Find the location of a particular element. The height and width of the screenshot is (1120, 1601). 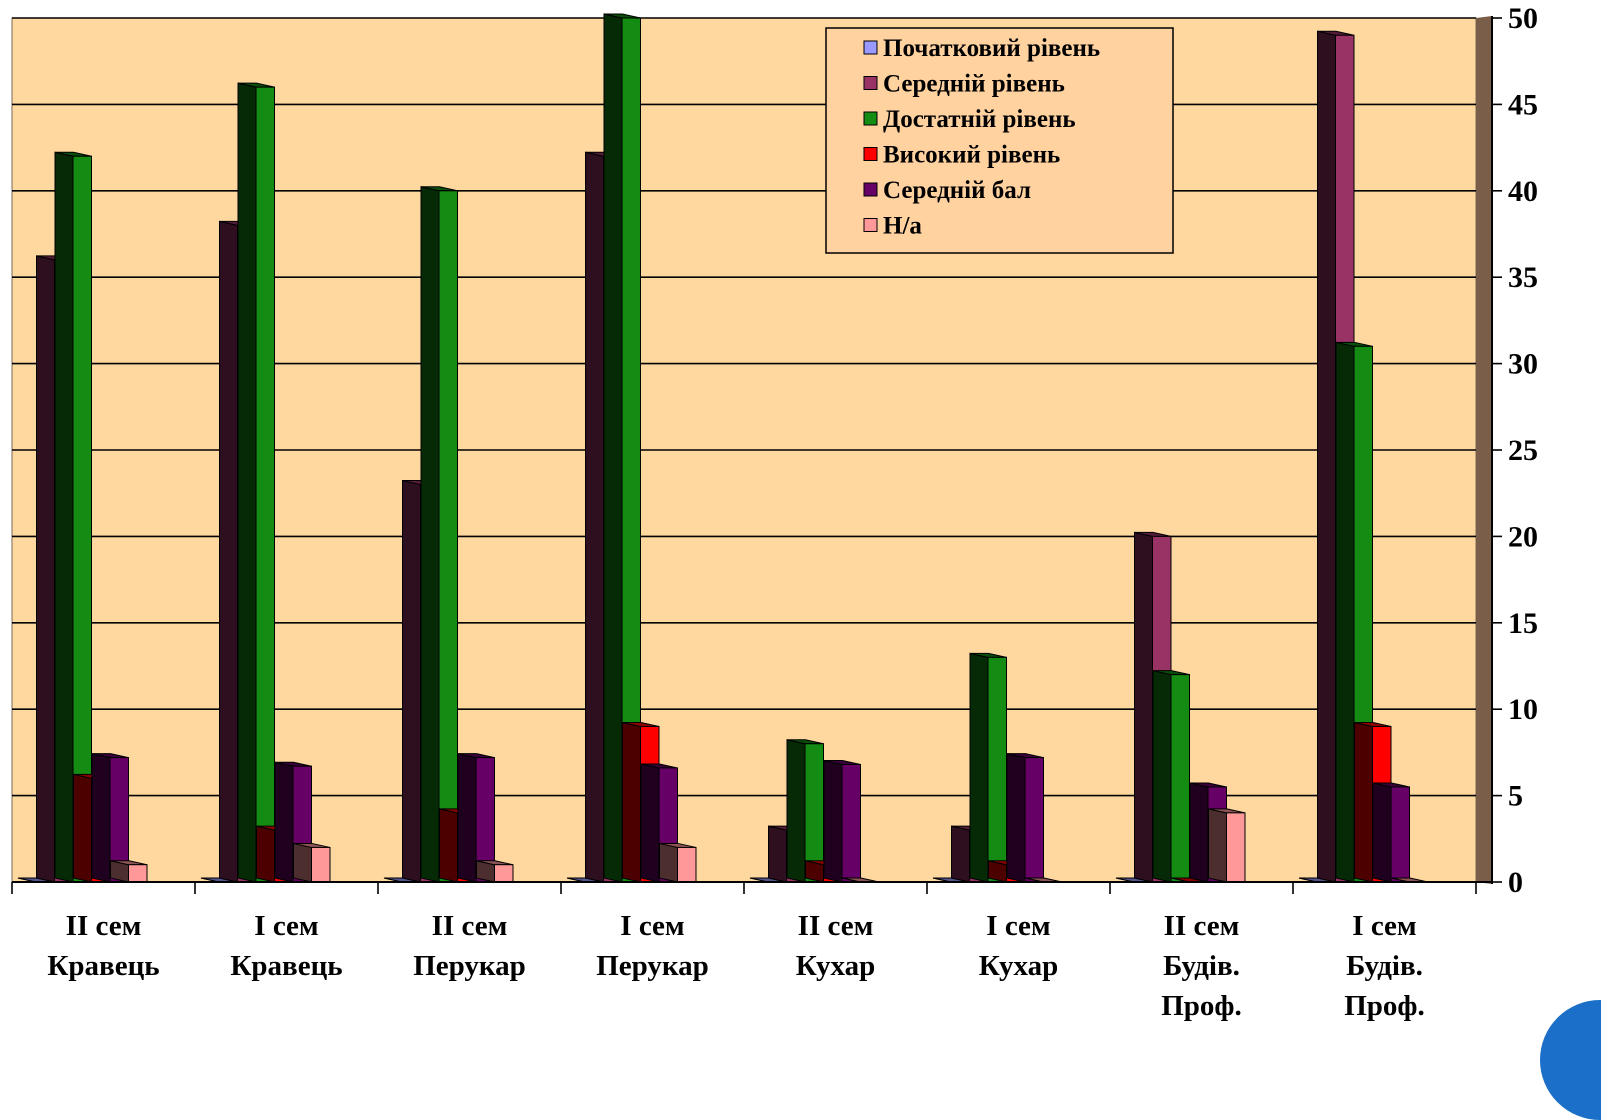

legend-item: Достатній рівень is located at coordinates (969, 119).